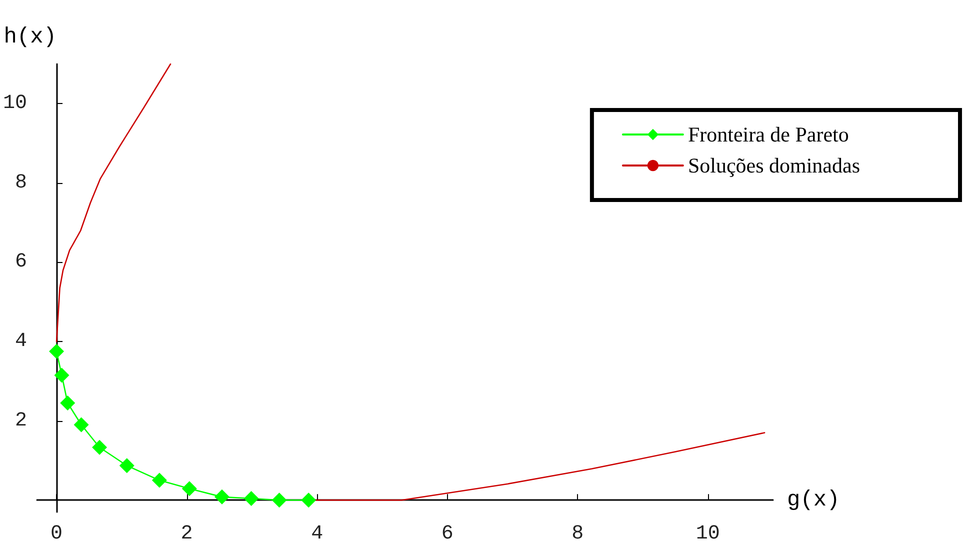 This screenshot has height=544, width=963. What do you see at coordinates (774, 166) in the screenshot?
I see `legend-label: Soluções dominadas` at bounding box center [774, 166].